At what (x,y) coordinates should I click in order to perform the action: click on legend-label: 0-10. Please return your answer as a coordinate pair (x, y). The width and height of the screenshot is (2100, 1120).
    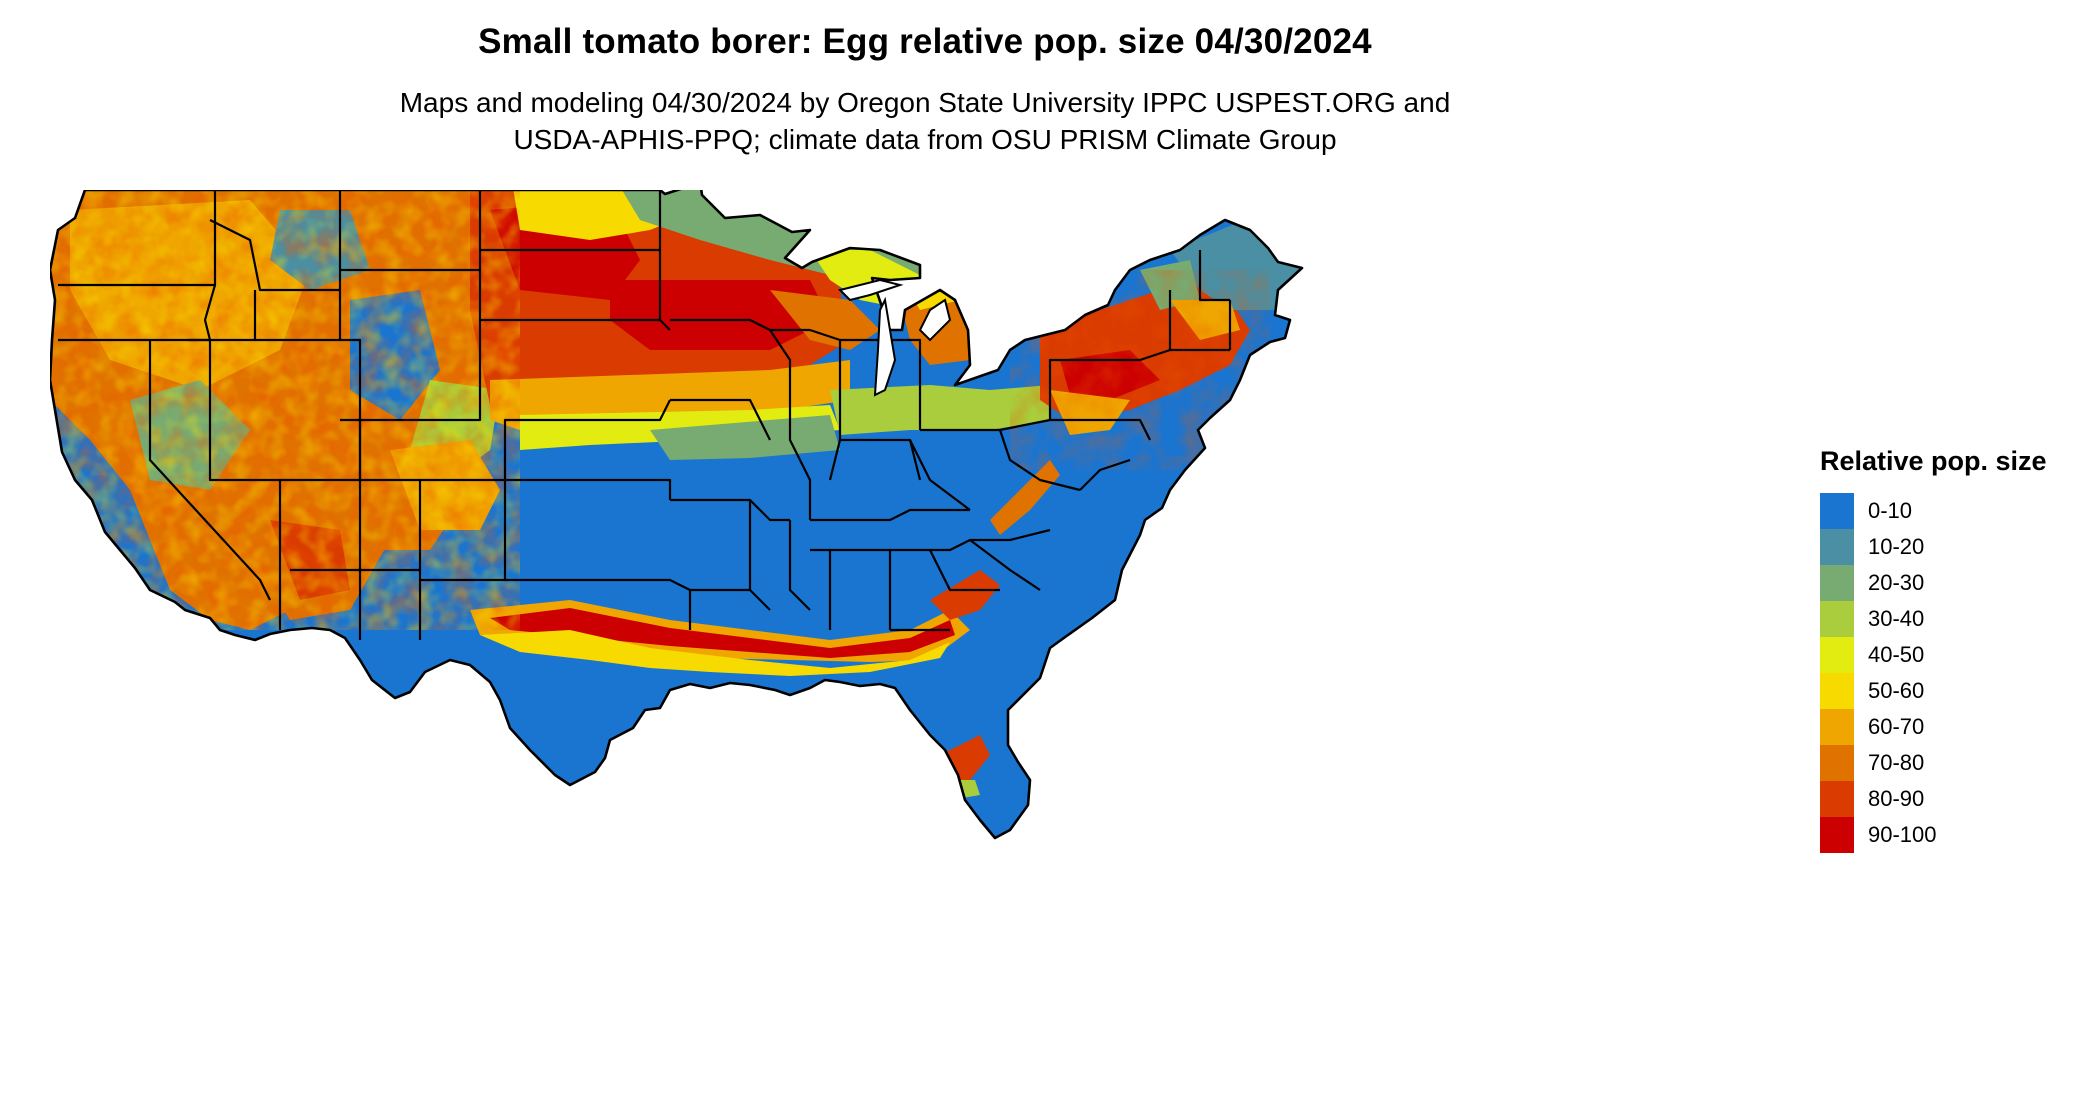
    Looking at the image, I should click on (1890, 510).